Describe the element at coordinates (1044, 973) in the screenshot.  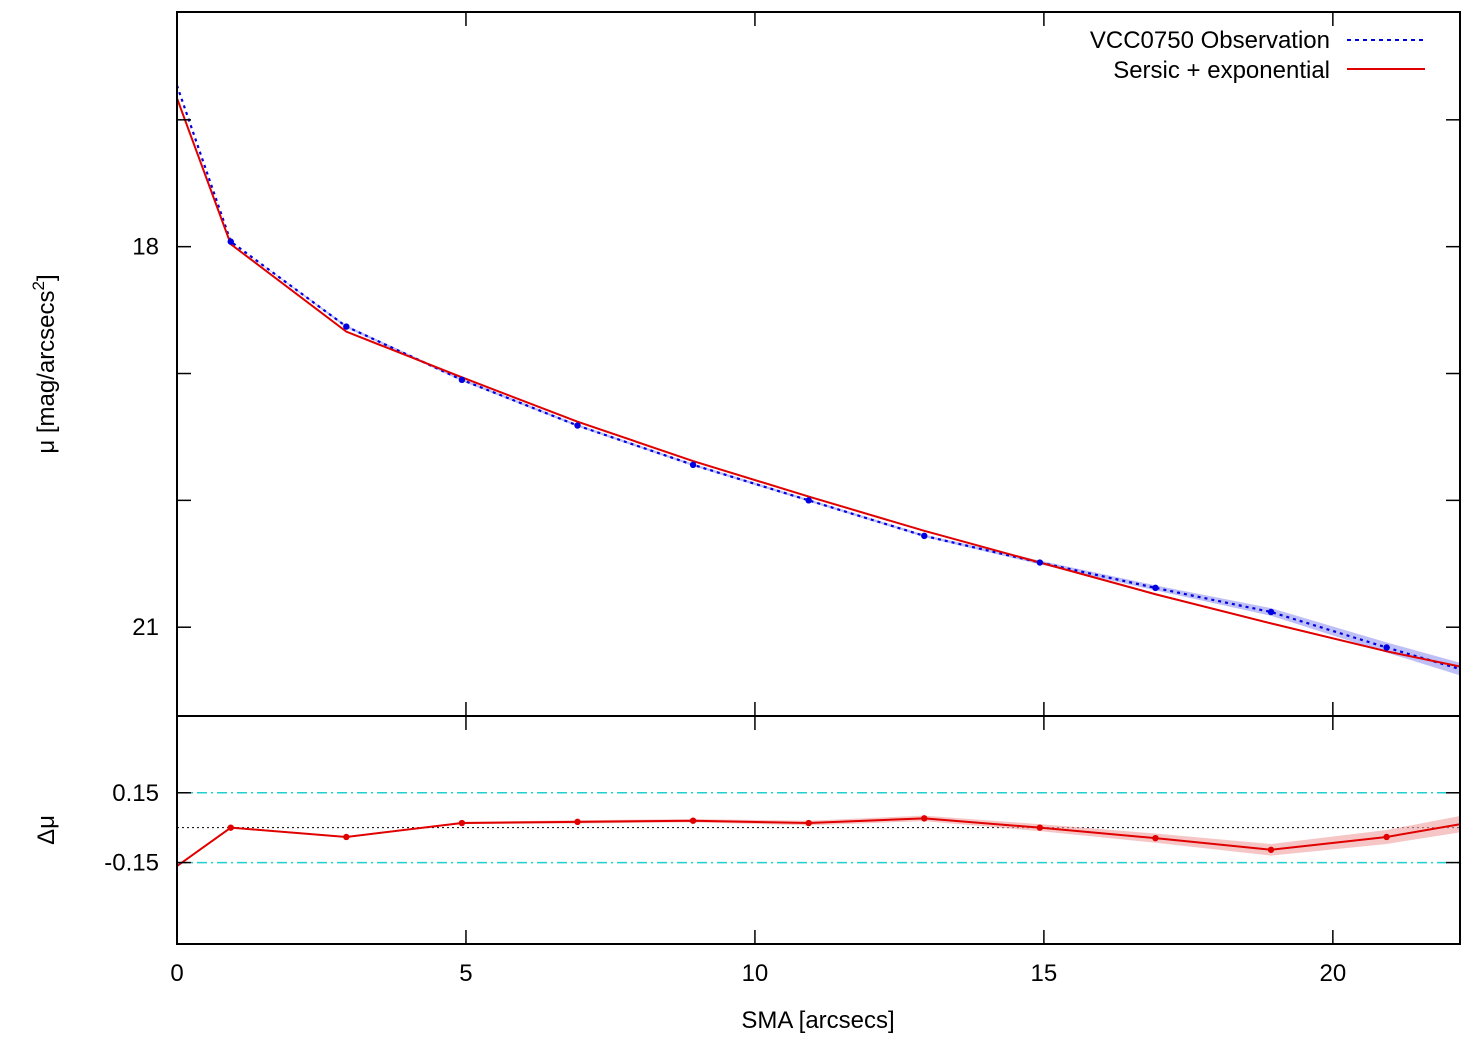
I see `x-tick-label: 15` at that location.